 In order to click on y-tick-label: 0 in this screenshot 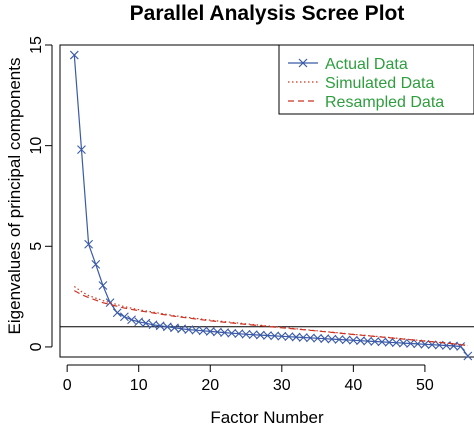, I will do `click(36, 346)`.